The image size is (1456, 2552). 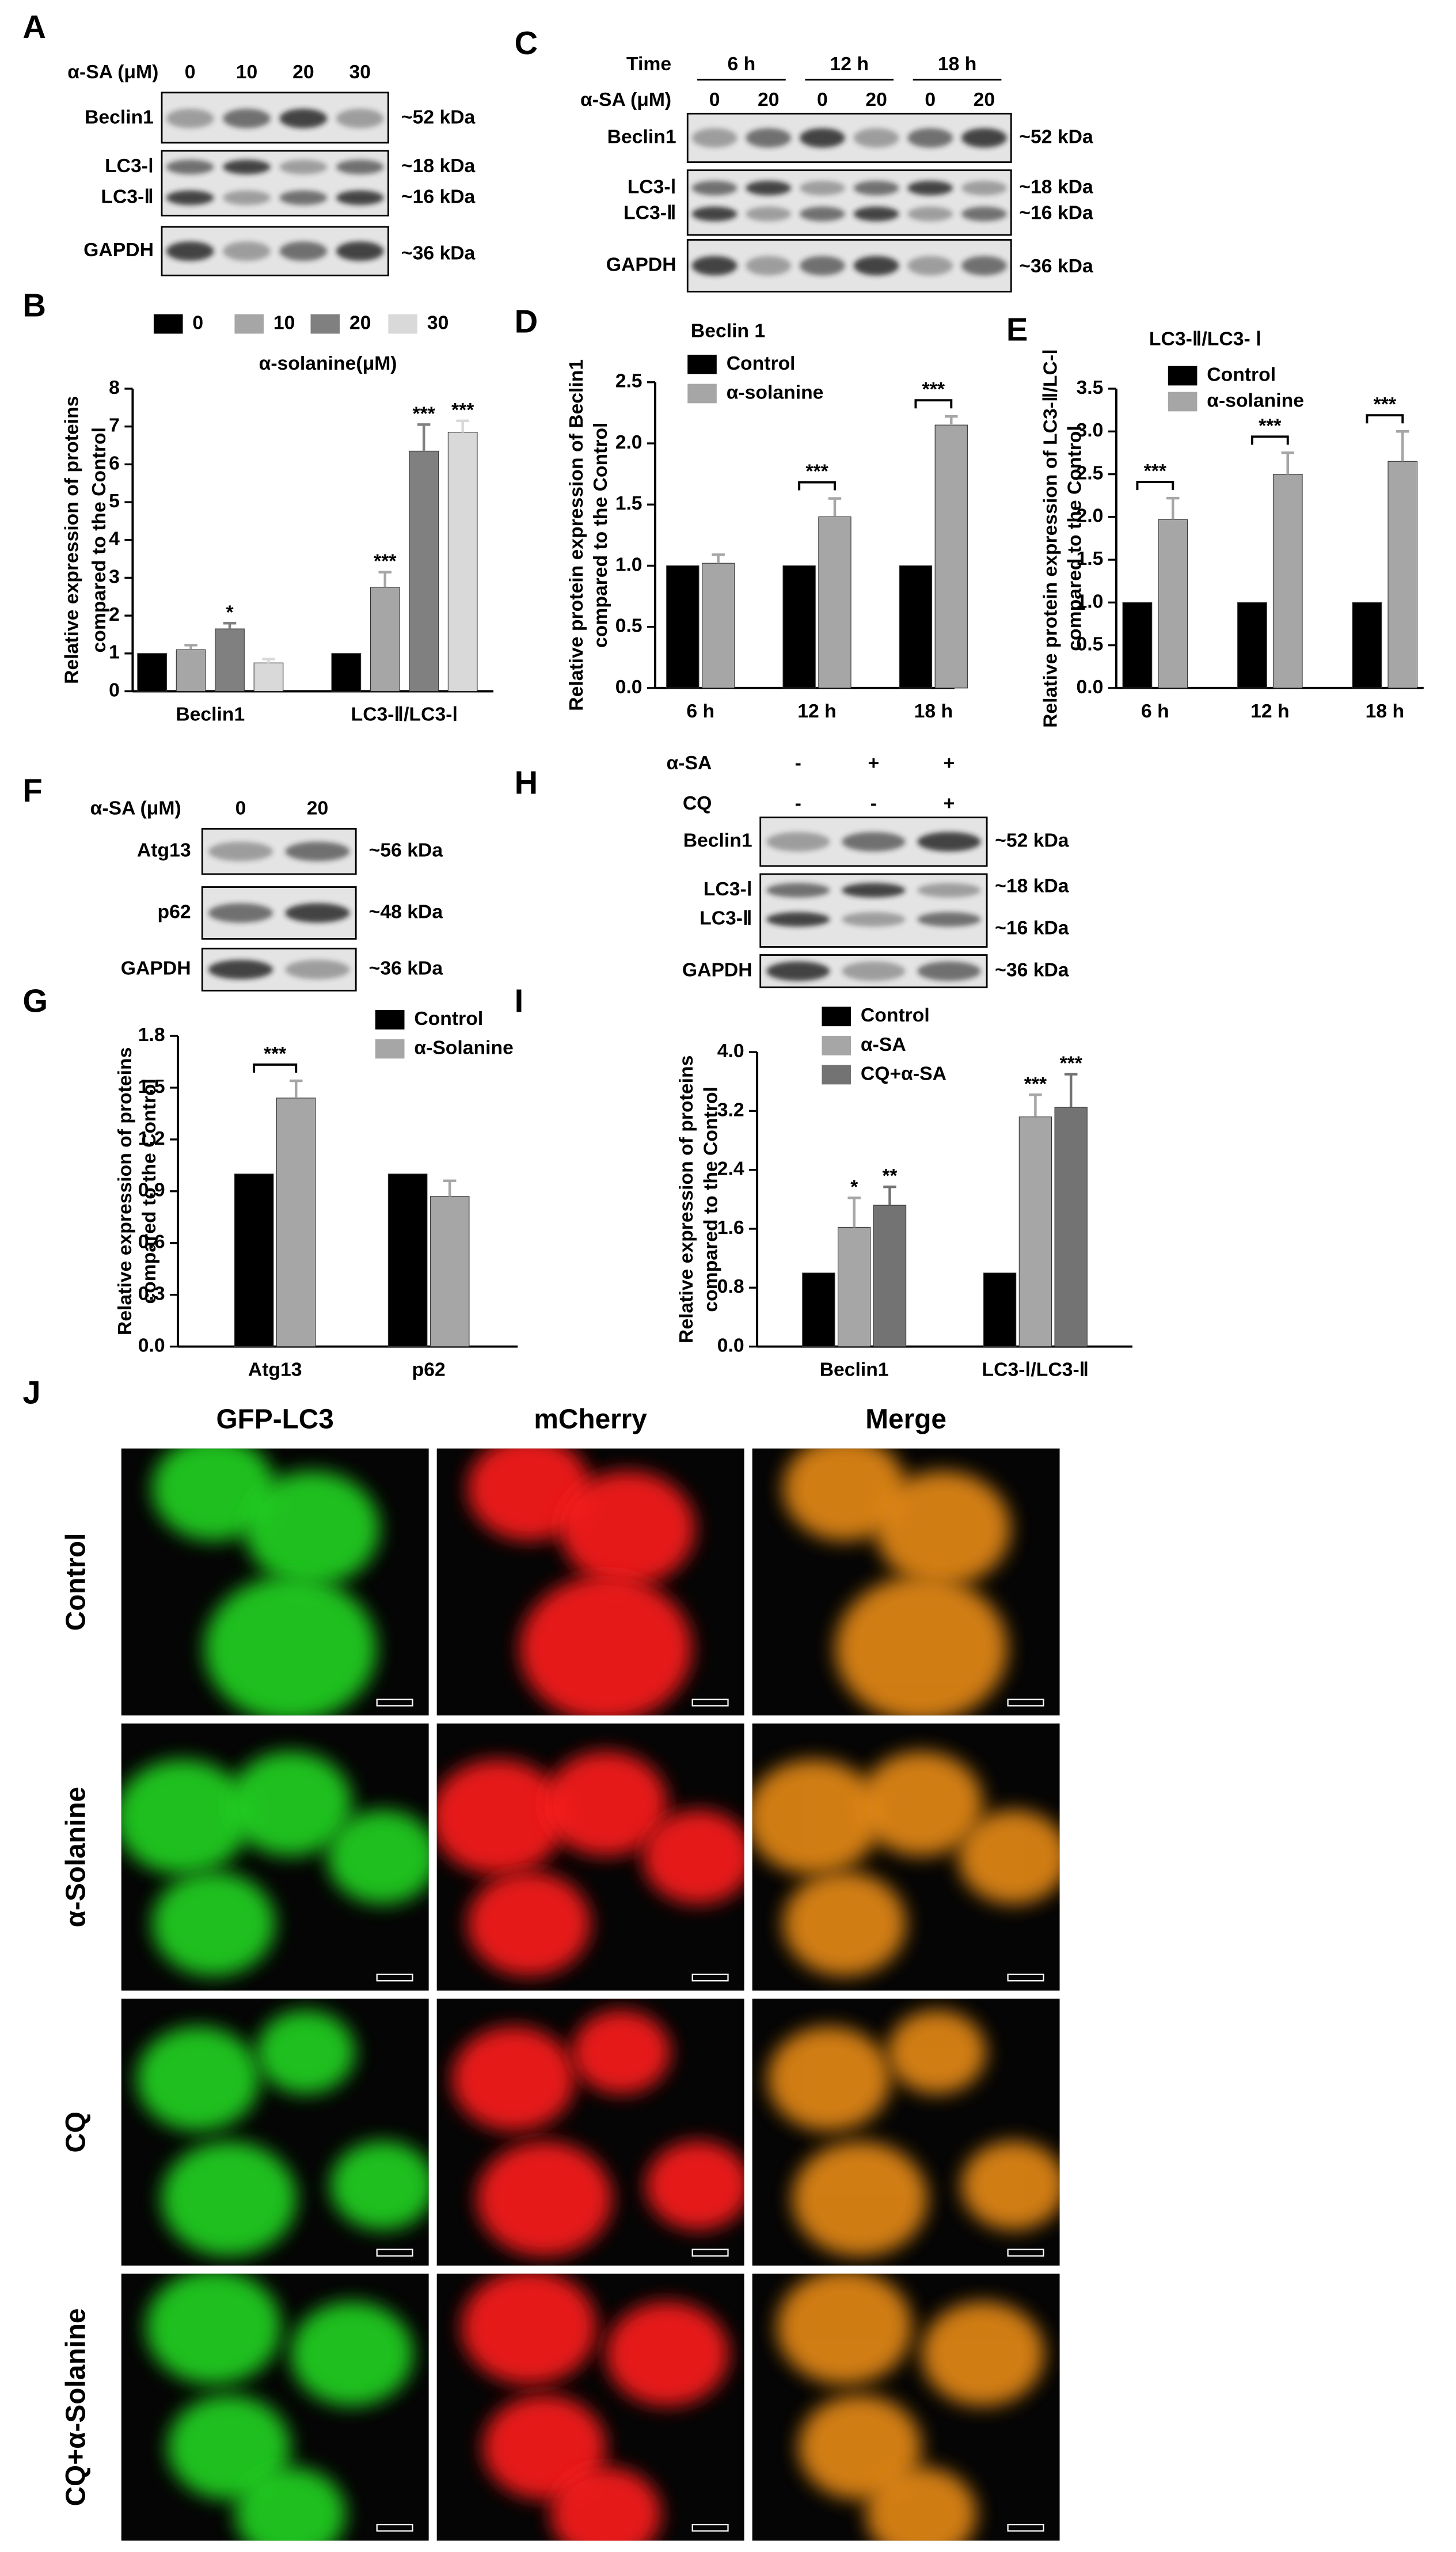 I want to click on panel-letter: I, so click(x=519, y=1001).